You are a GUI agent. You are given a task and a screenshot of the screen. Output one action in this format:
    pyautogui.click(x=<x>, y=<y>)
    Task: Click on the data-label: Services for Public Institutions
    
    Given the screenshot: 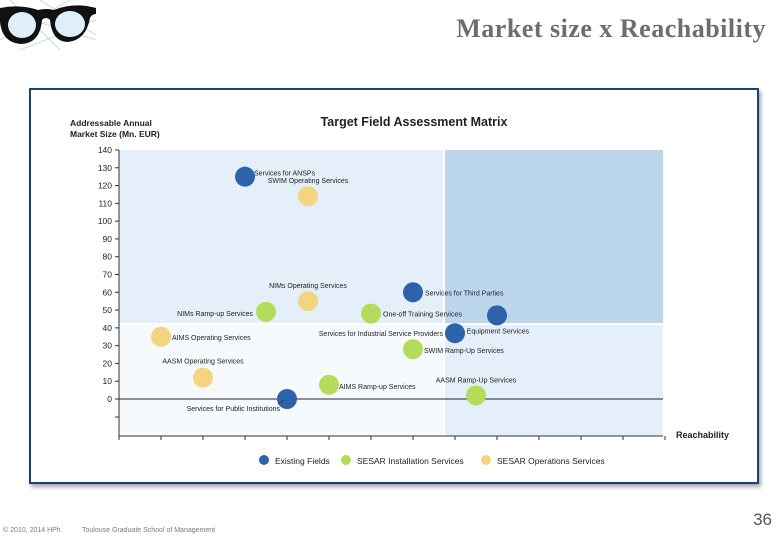 What is the action you would take?
    pyautogui.click(x=234, y=409)
    